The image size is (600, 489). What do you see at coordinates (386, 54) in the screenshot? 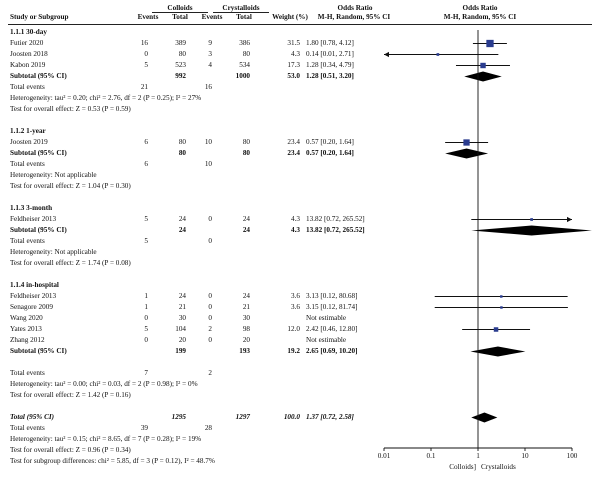
I see `ci-arrow-left` at bounding box center [386, 54].